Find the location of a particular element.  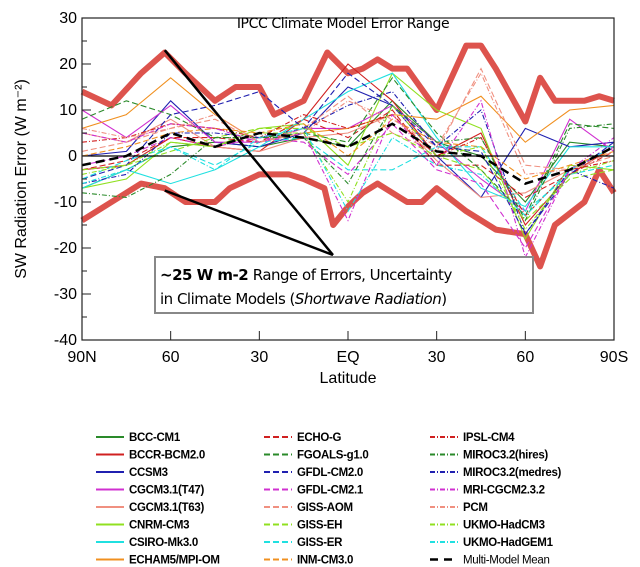

series-line-ukmo-hadgem1 is located at coordinates (348, 172).